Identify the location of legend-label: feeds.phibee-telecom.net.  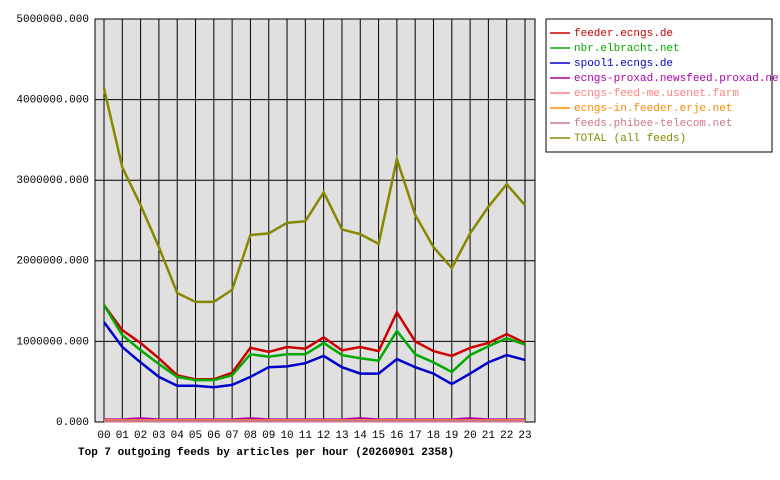
(653, 124).